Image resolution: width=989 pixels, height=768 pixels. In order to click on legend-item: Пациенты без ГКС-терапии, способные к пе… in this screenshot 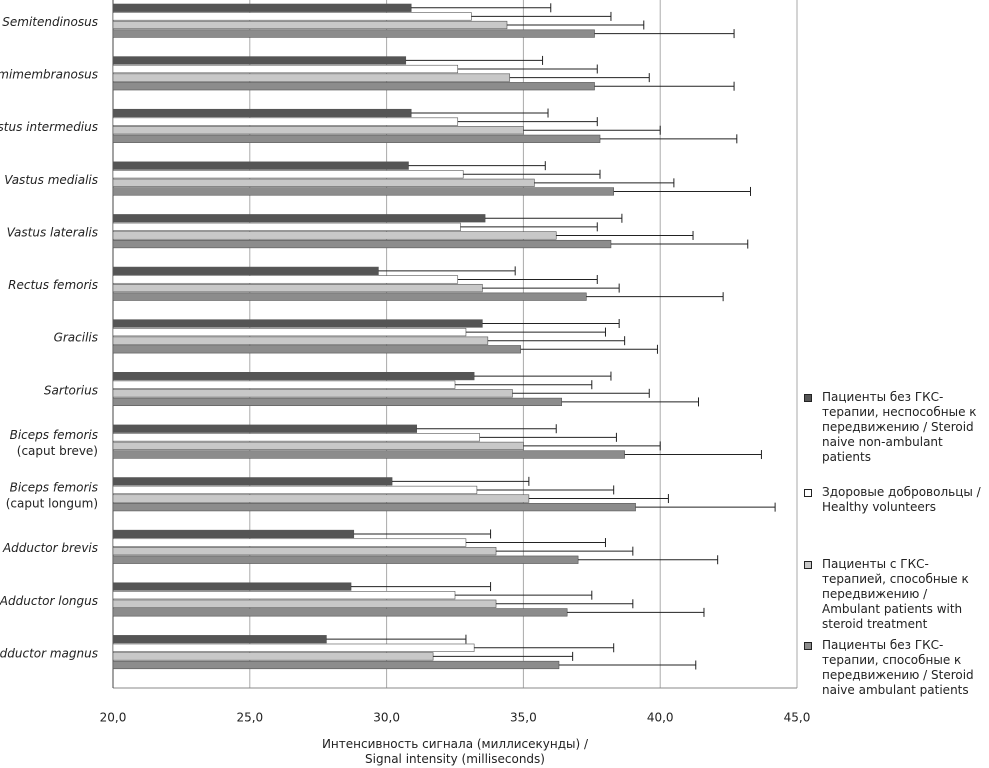, I will do `click(895, 668)`.